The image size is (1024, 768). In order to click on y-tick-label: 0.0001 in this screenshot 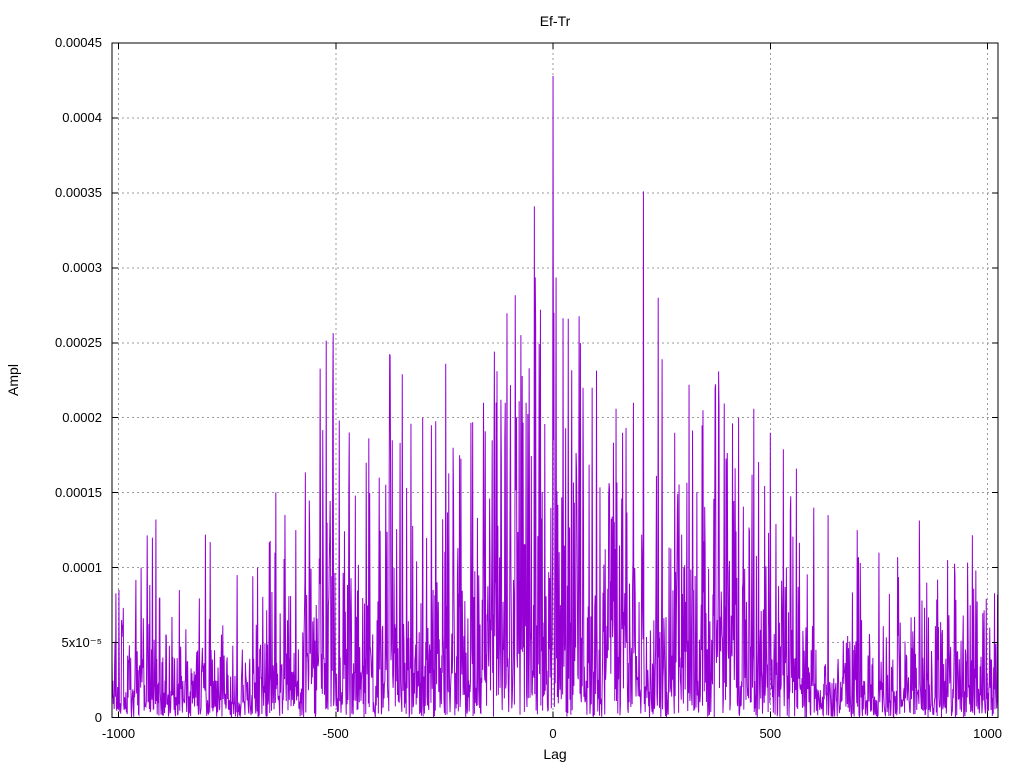, I will do `click(82, 567)`.